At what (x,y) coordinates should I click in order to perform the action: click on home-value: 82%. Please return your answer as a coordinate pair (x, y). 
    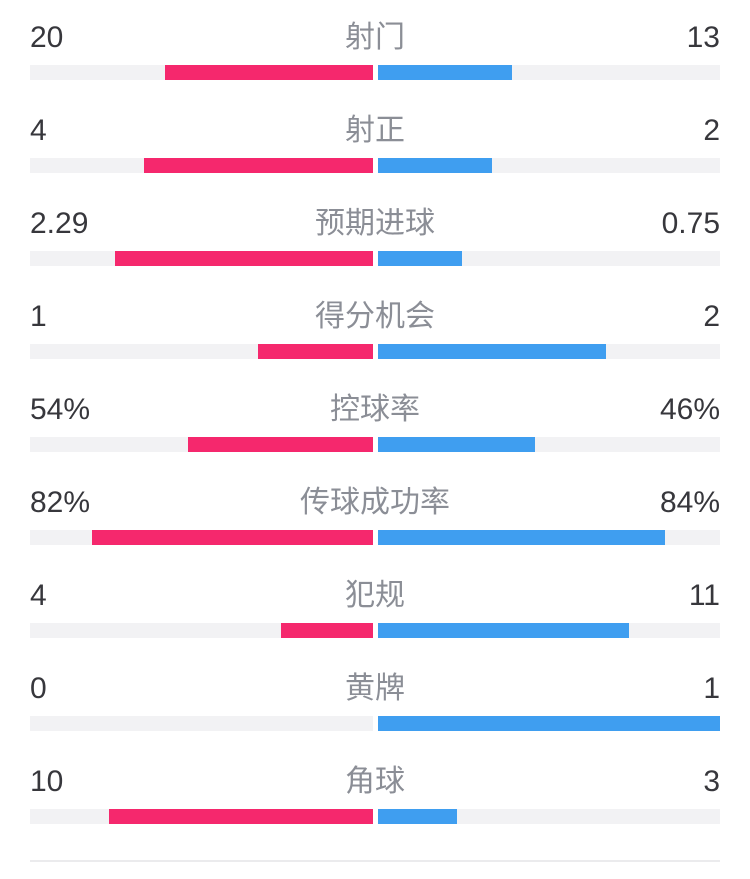
    Looking at the image, I should click on (60, 502).